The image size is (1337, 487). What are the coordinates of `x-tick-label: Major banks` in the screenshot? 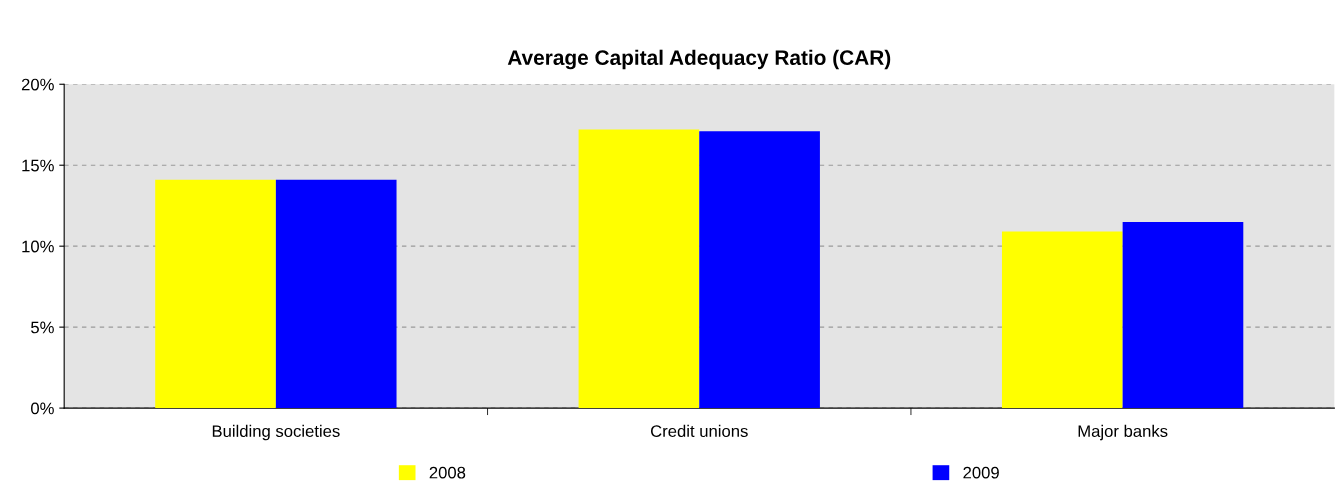 It's located at (1123, 432).